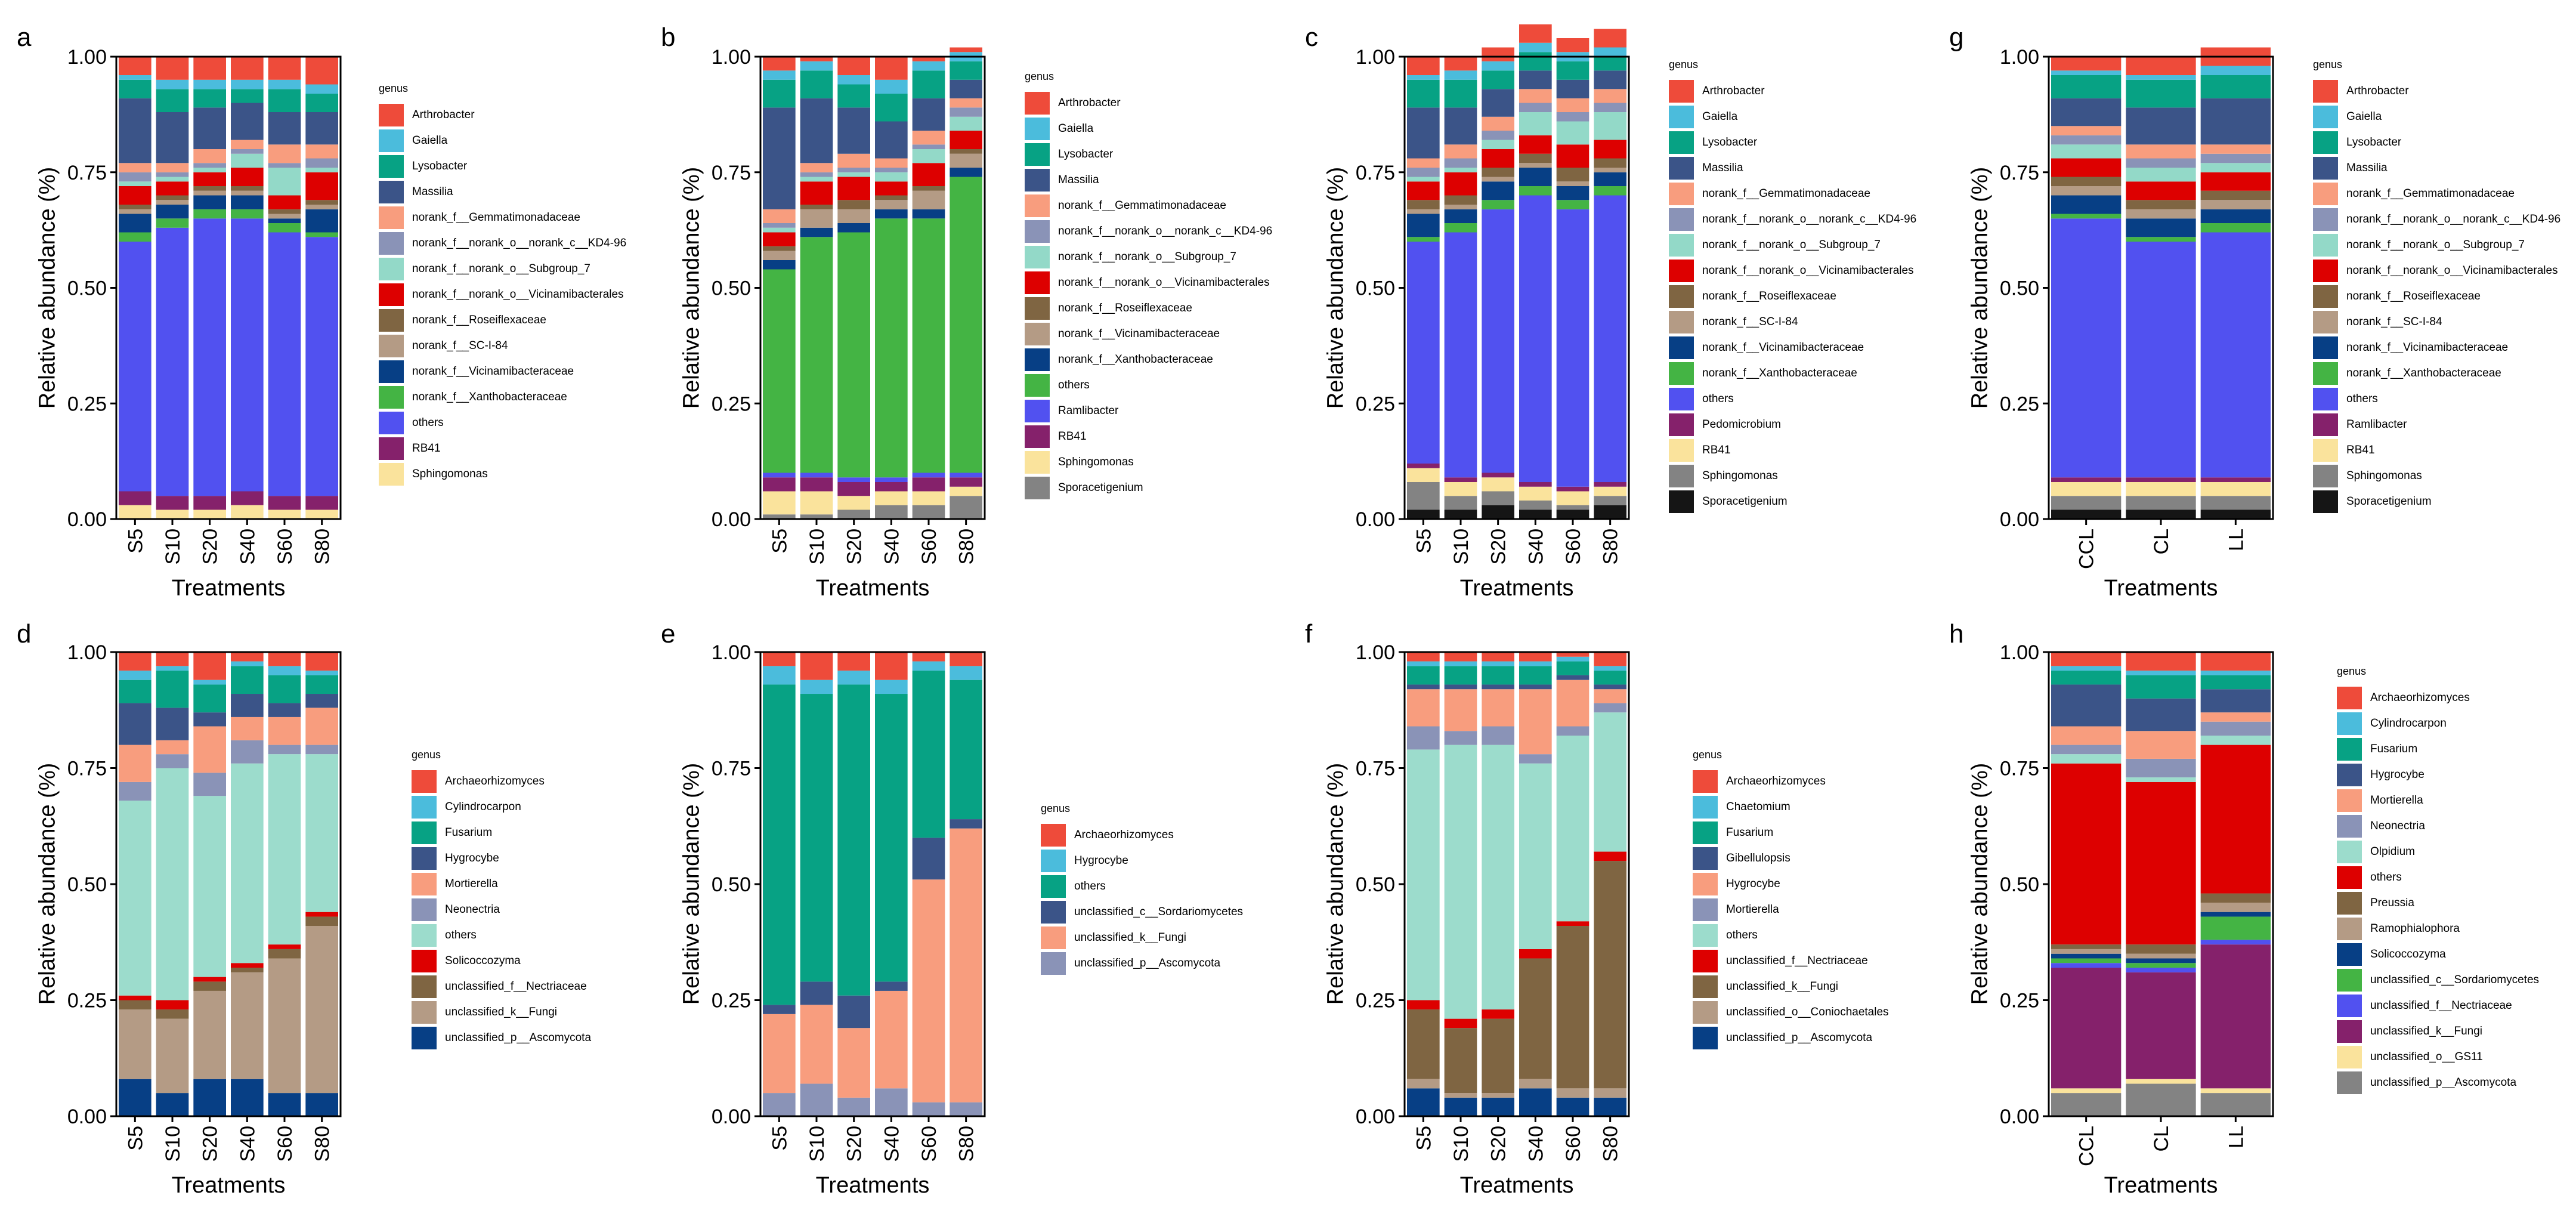  Describe the element at coordinates (501, 858) in the screenshot. I see `legend-item: Hygrocybe` at that location.